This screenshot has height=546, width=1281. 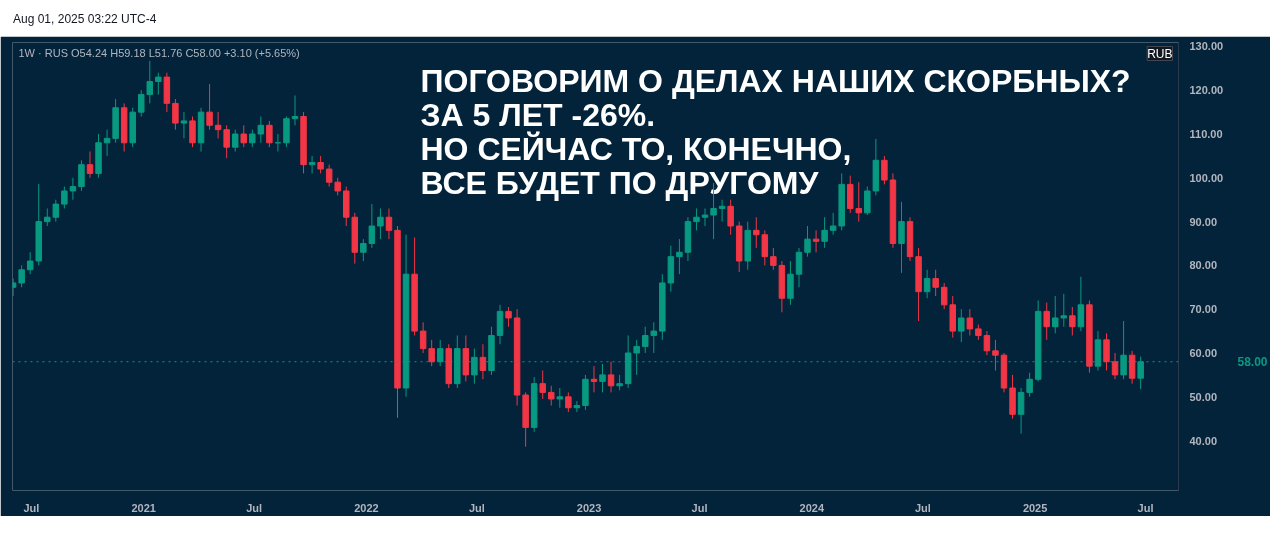 What do you see at coordinates (1206, 134) in the screenshot?
I see `y-tick-label: 110.00` at bounding box center [1206, 134].